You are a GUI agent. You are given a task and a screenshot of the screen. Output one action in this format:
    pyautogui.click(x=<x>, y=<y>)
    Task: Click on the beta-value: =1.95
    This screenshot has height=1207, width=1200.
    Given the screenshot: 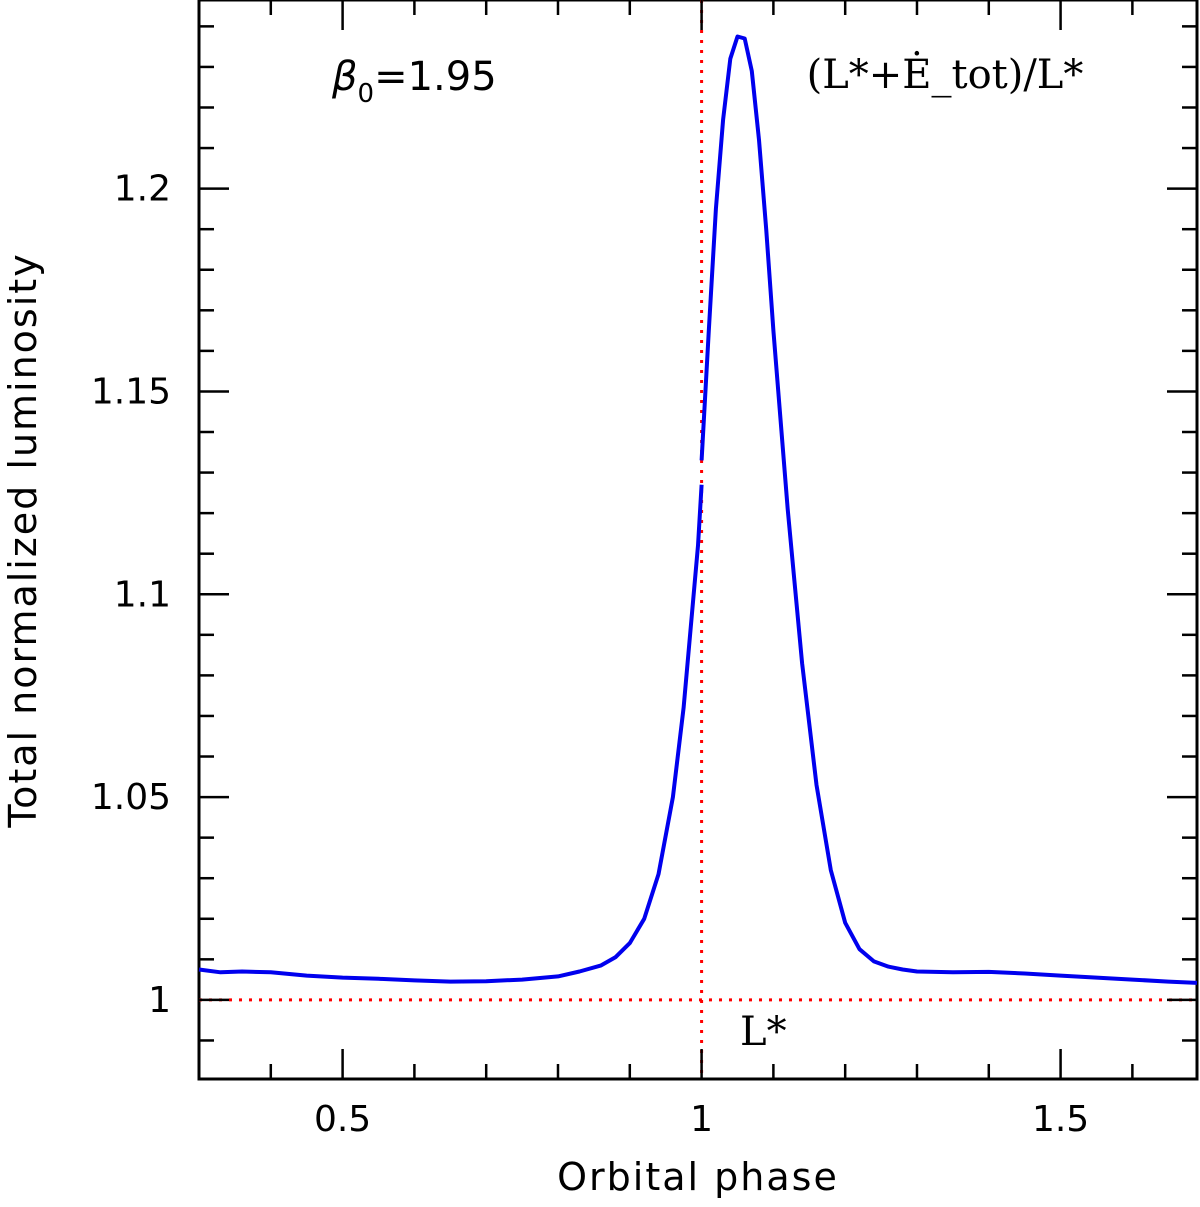 What is the action you would take?
    pyautogui.click(x=435, y=77)
    